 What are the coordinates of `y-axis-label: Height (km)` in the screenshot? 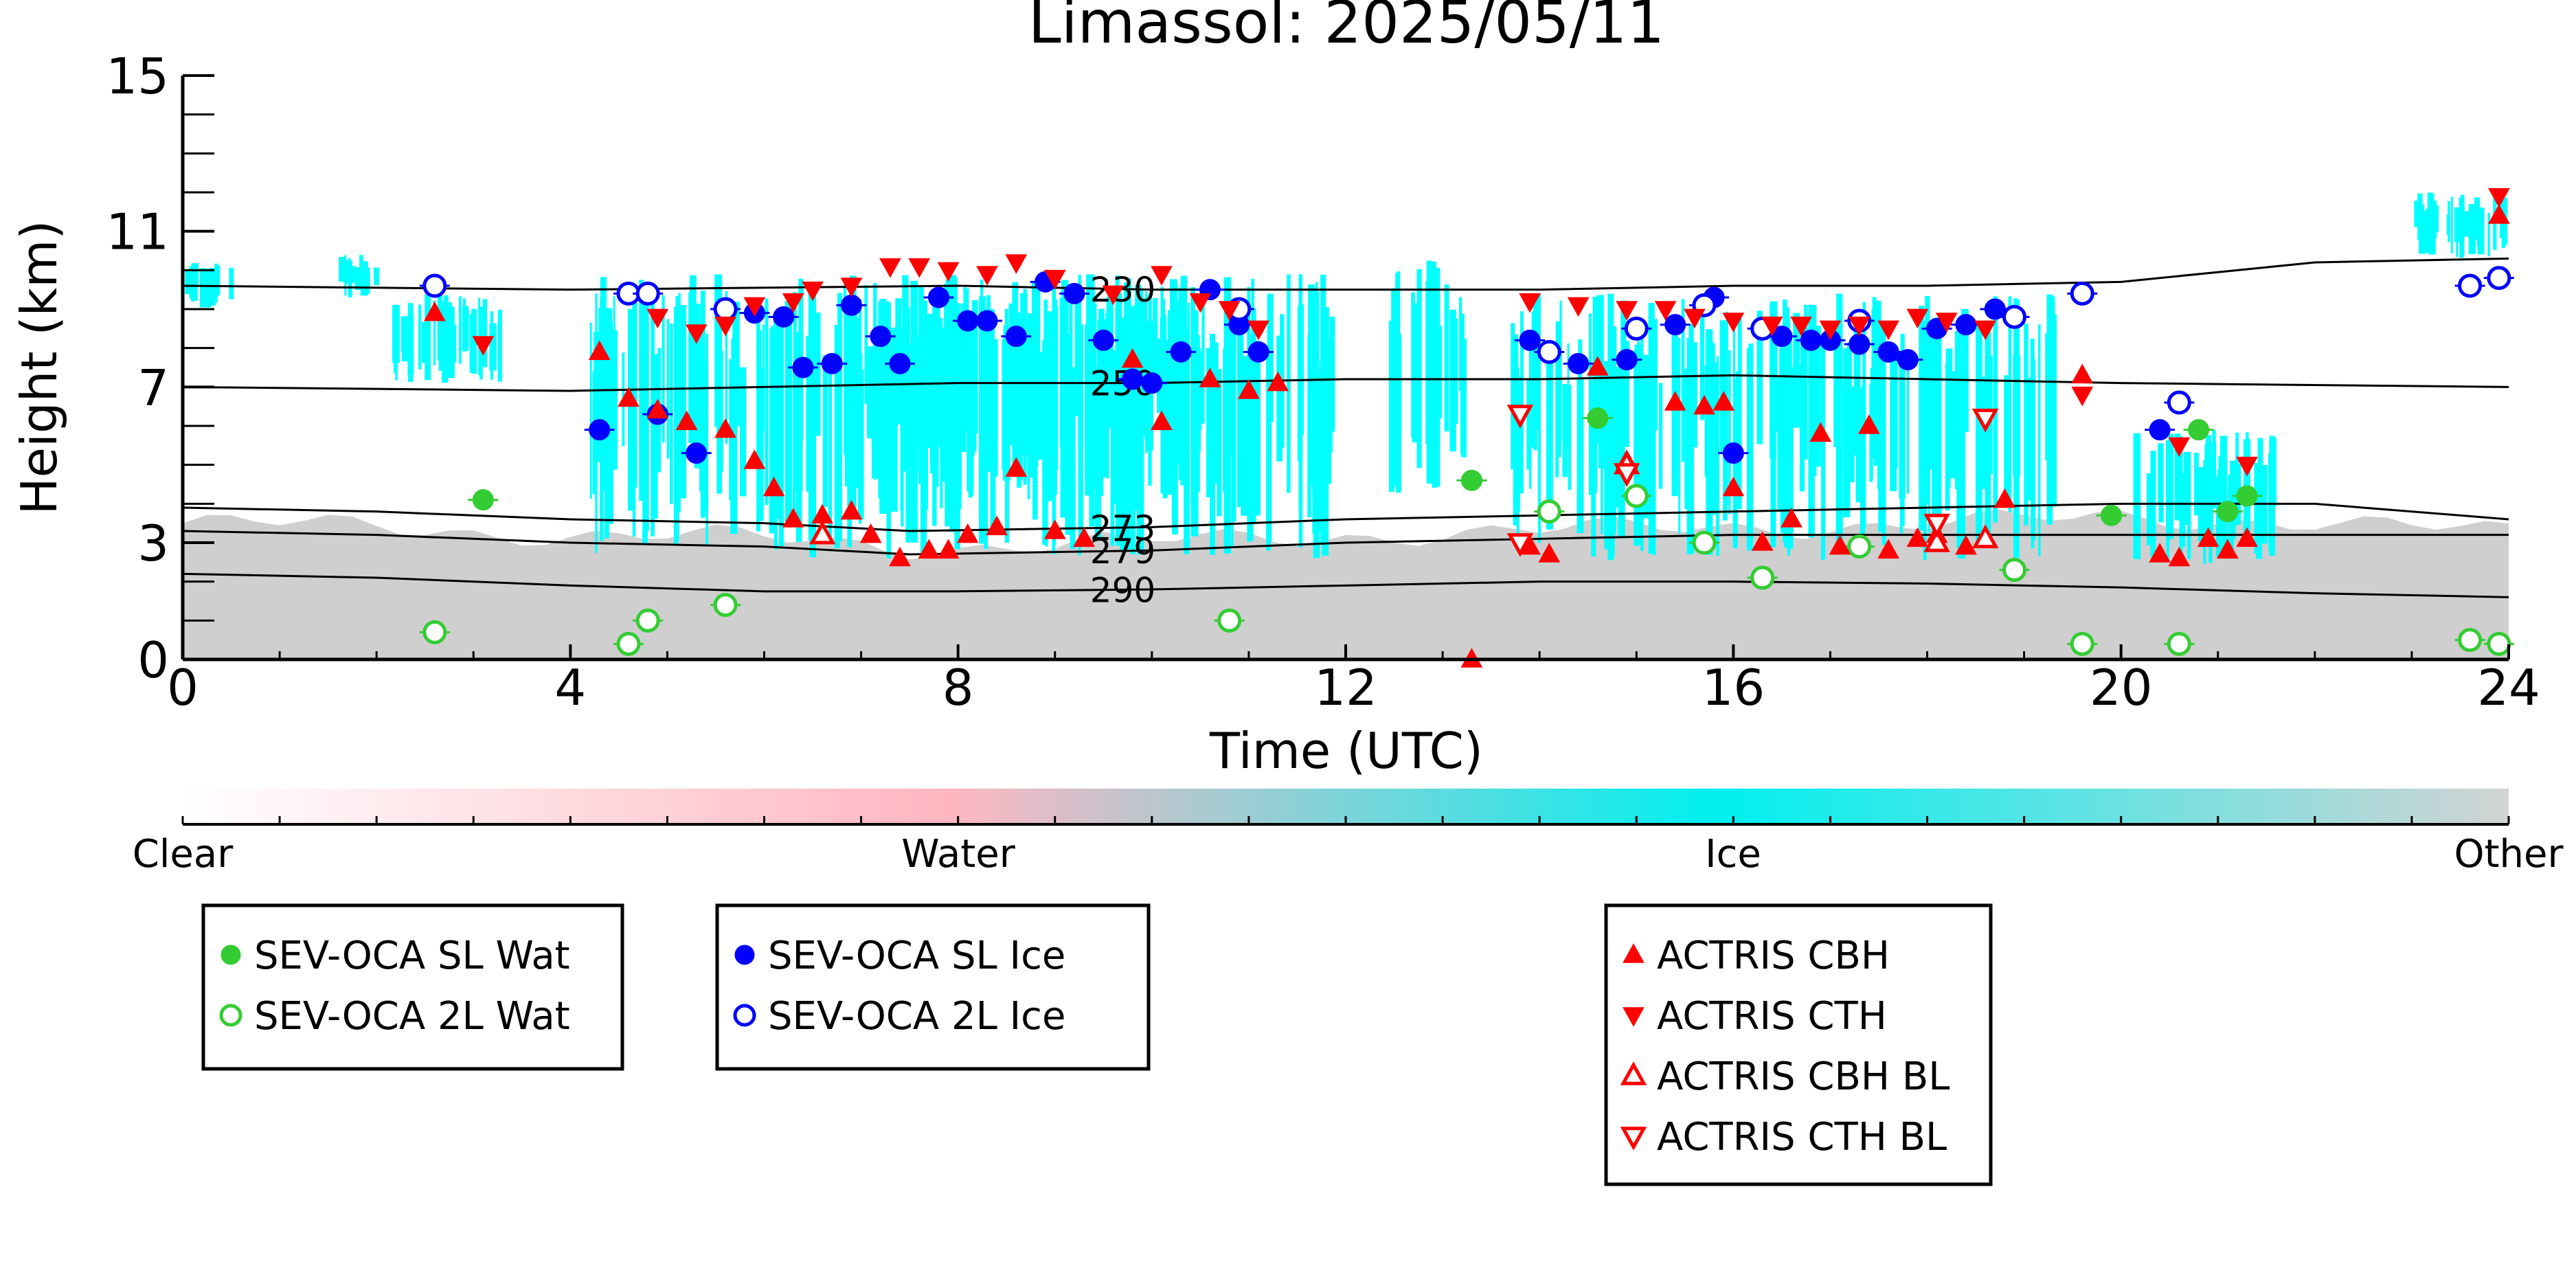 It's located at (39, 368).